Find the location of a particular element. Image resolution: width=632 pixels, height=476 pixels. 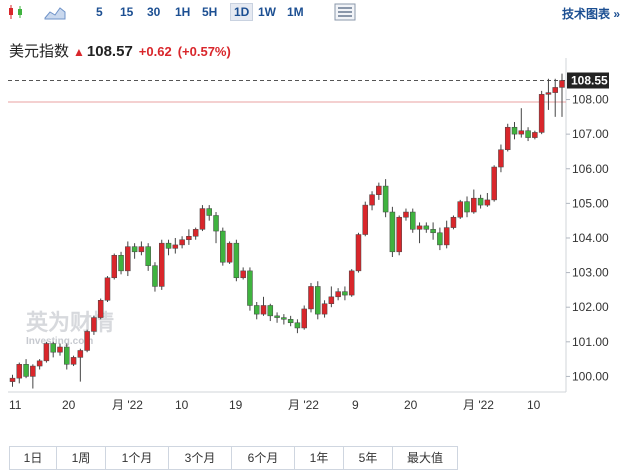

timeframe-30: 30 is located at coordinates (154, 12).